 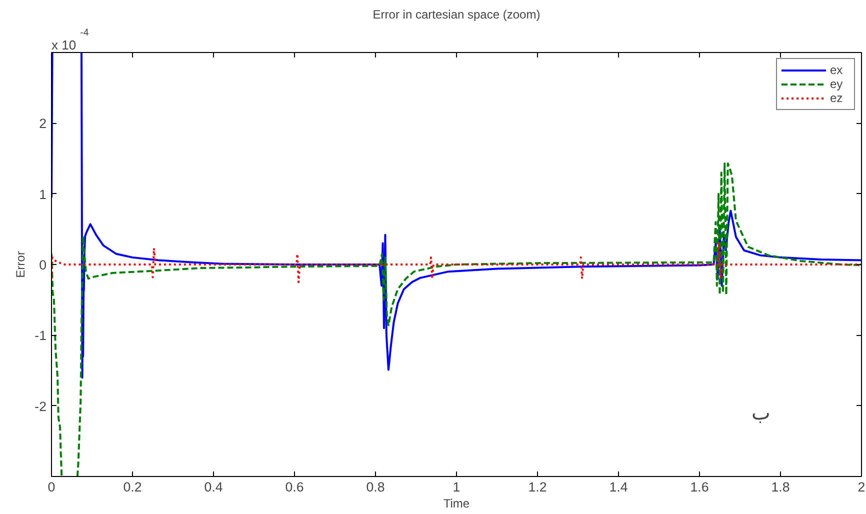 What do you see at coordinates (40, 406) in the screenshot?
I see `y-tick-label: -2` at bounding box center [40, 406].